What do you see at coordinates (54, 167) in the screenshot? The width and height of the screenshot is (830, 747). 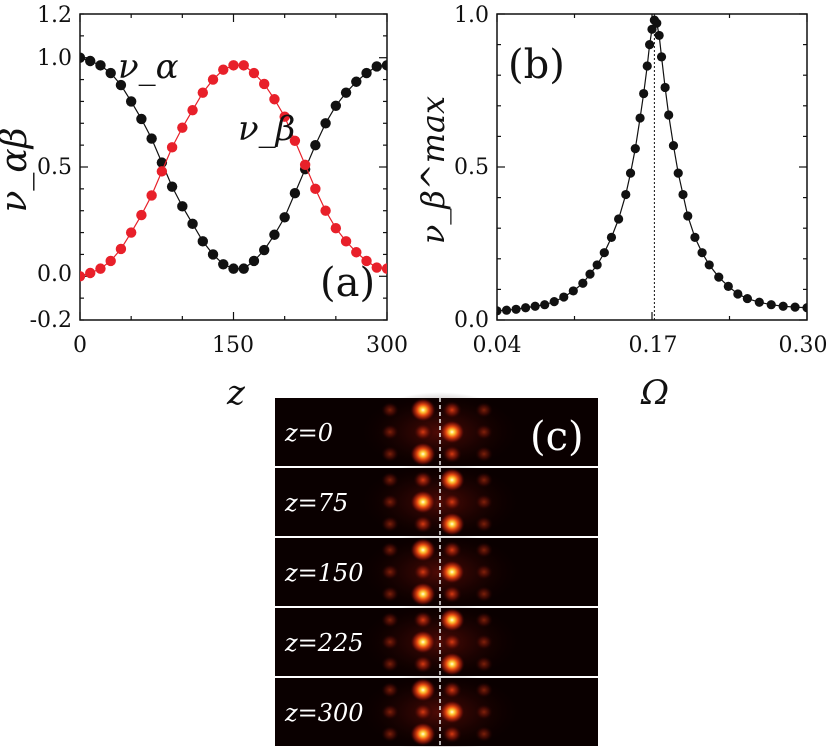 I see `a-ytick-2: 0.5` at bounding box center [54, 167].